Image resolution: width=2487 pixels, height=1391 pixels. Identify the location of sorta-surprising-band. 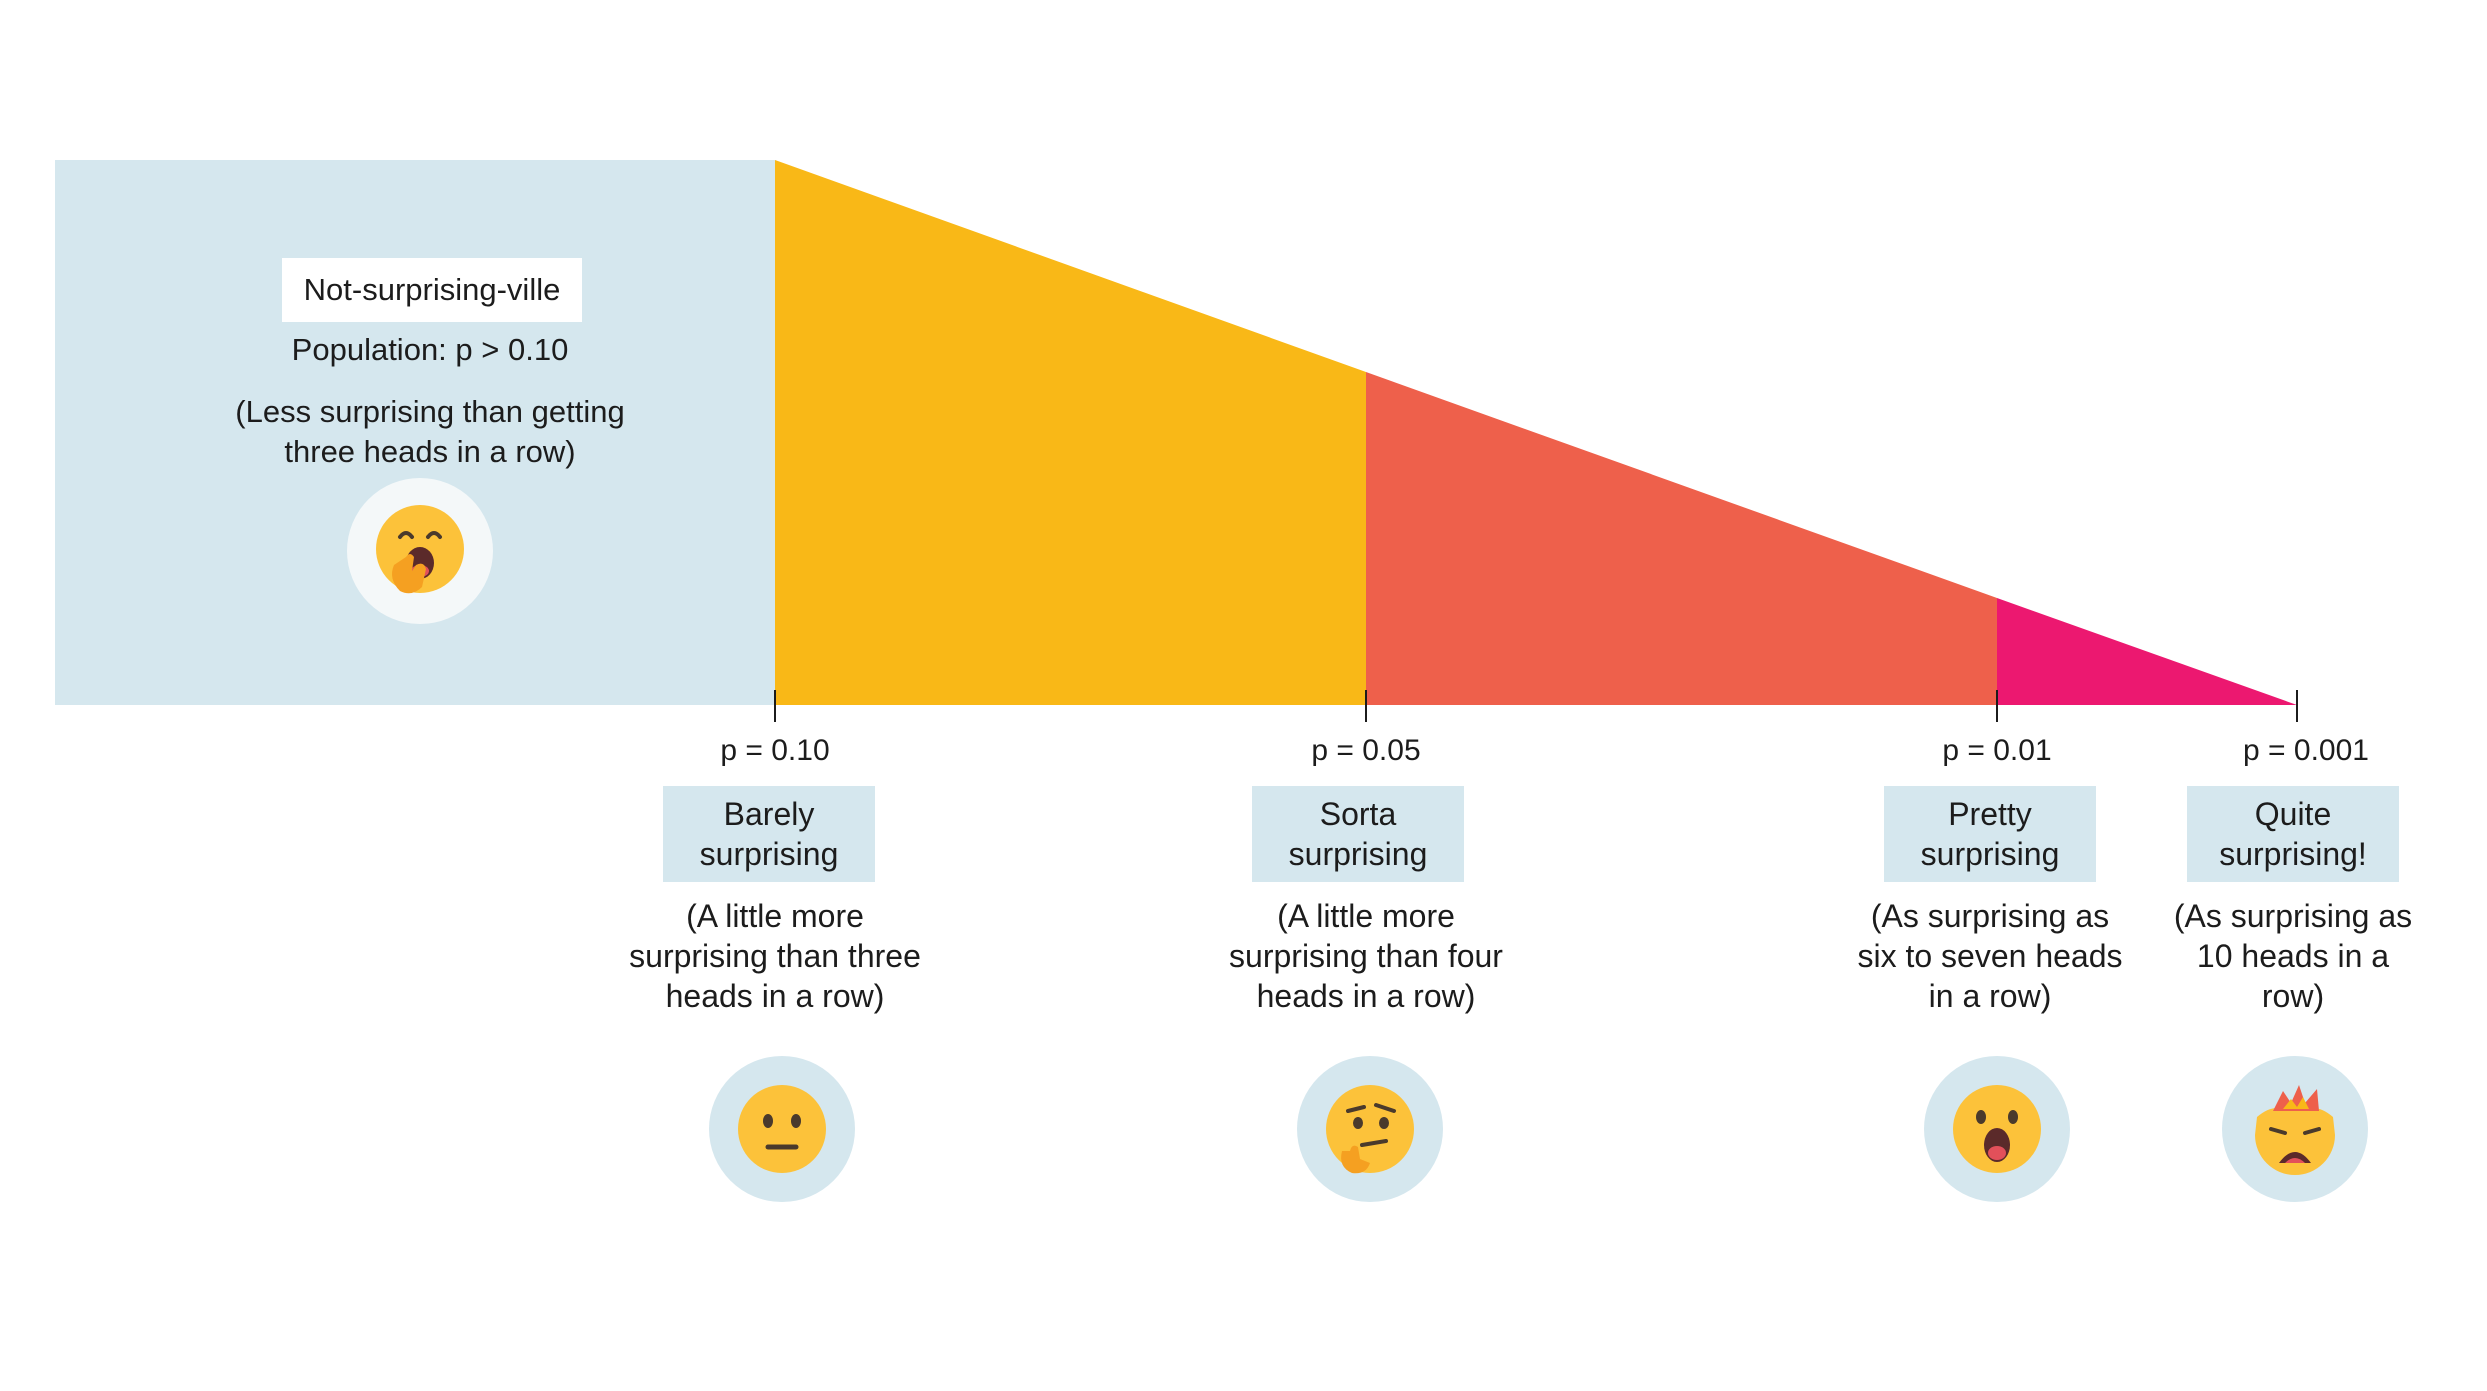
(1681, 538).